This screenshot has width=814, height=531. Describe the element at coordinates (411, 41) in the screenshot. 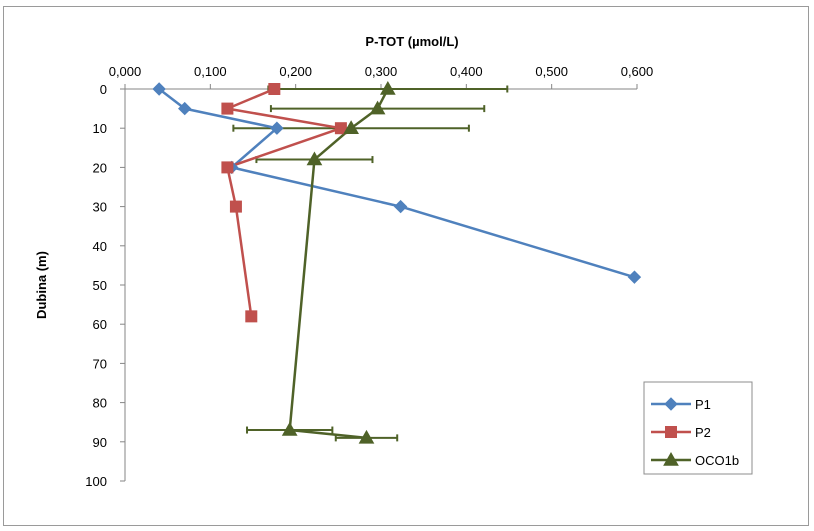

I see `x-axis-title: P-TOT (µmol/L)` at that location.